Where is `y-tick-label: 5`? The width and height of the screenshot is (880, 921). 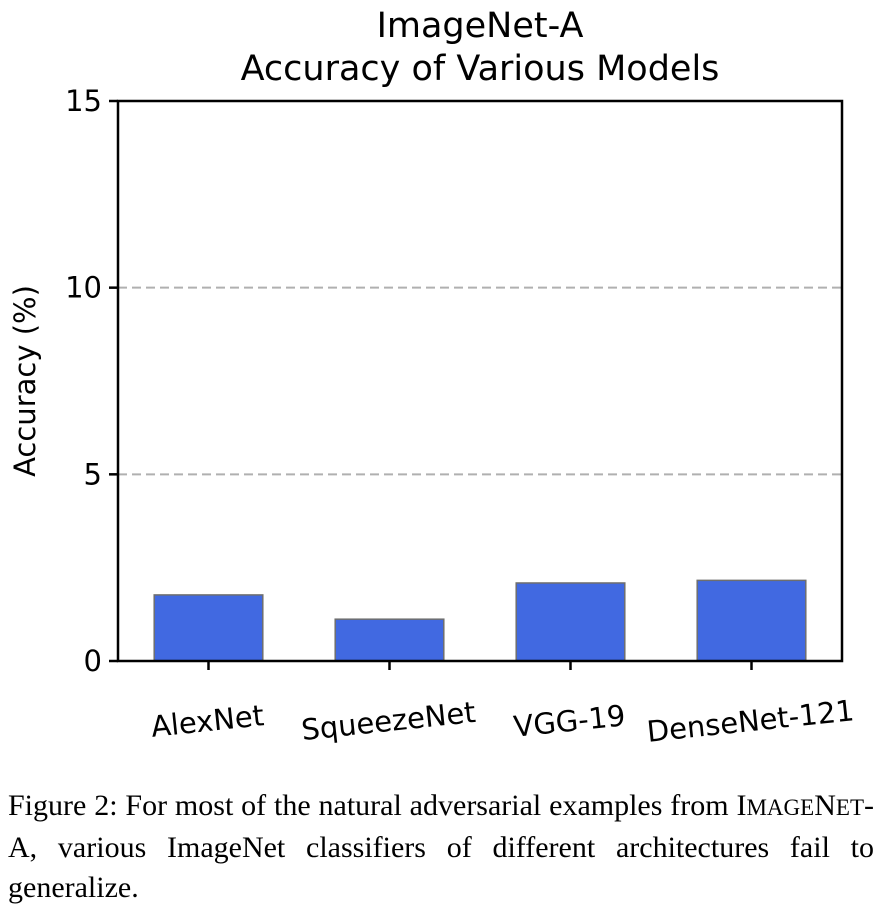
y-tick-label: 5 is located at coordinates (93, 474).